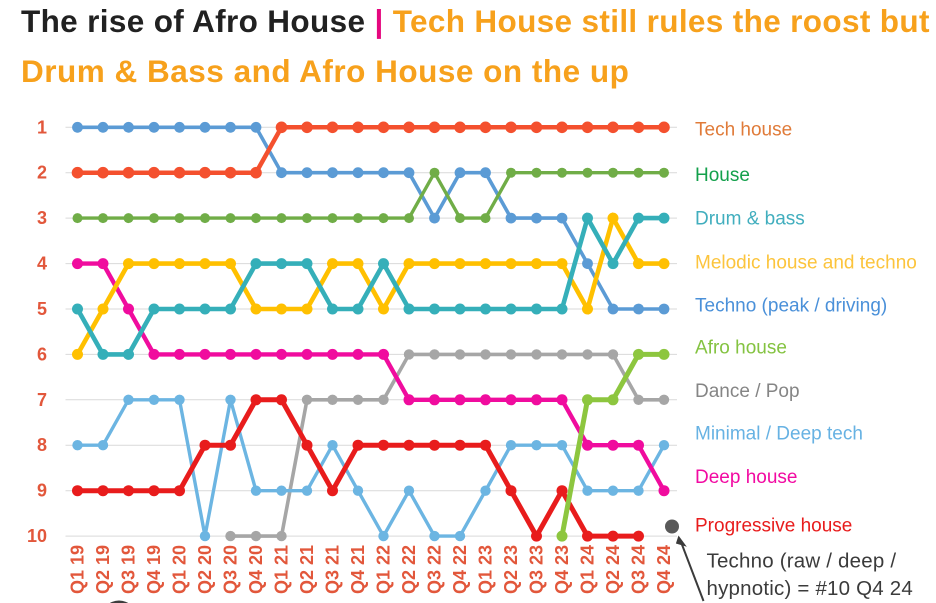  I want to click on svg-text: Q2 22, so click(409, 569).